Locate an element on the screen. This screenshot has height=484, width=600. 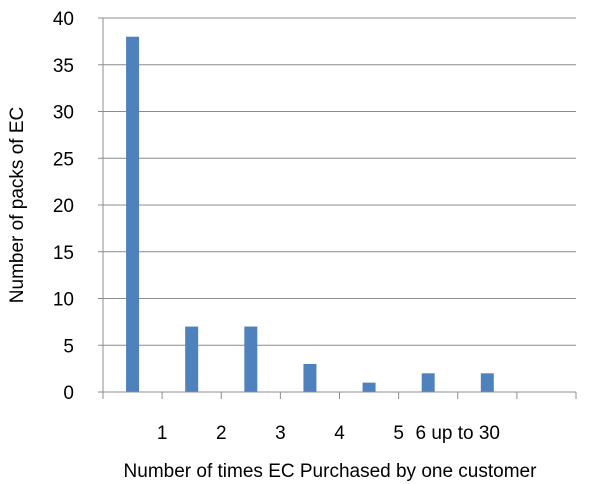
y-tick-labels: 0 5 10 15 20 25 30 35 40 is located at coordinates (78, 206).